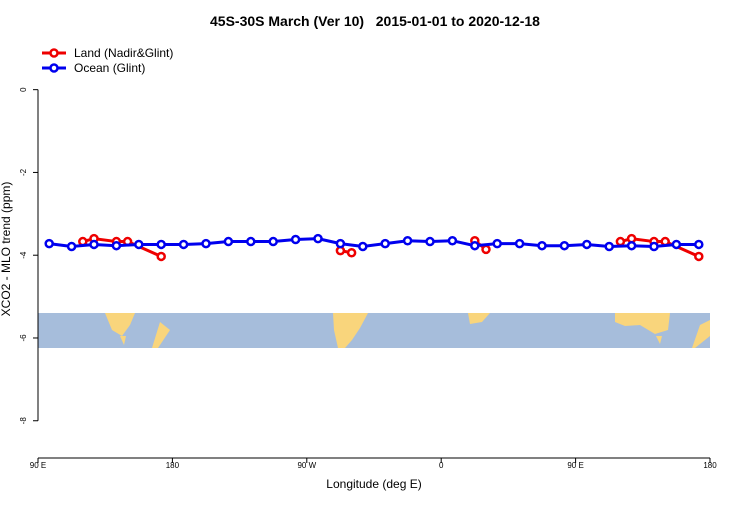 Image resolution: width=750 pixels, height=505 pixels. Describe the element at coordinates (23, 172) in the screenshot. I see `y-tick-label: -2` at that location.